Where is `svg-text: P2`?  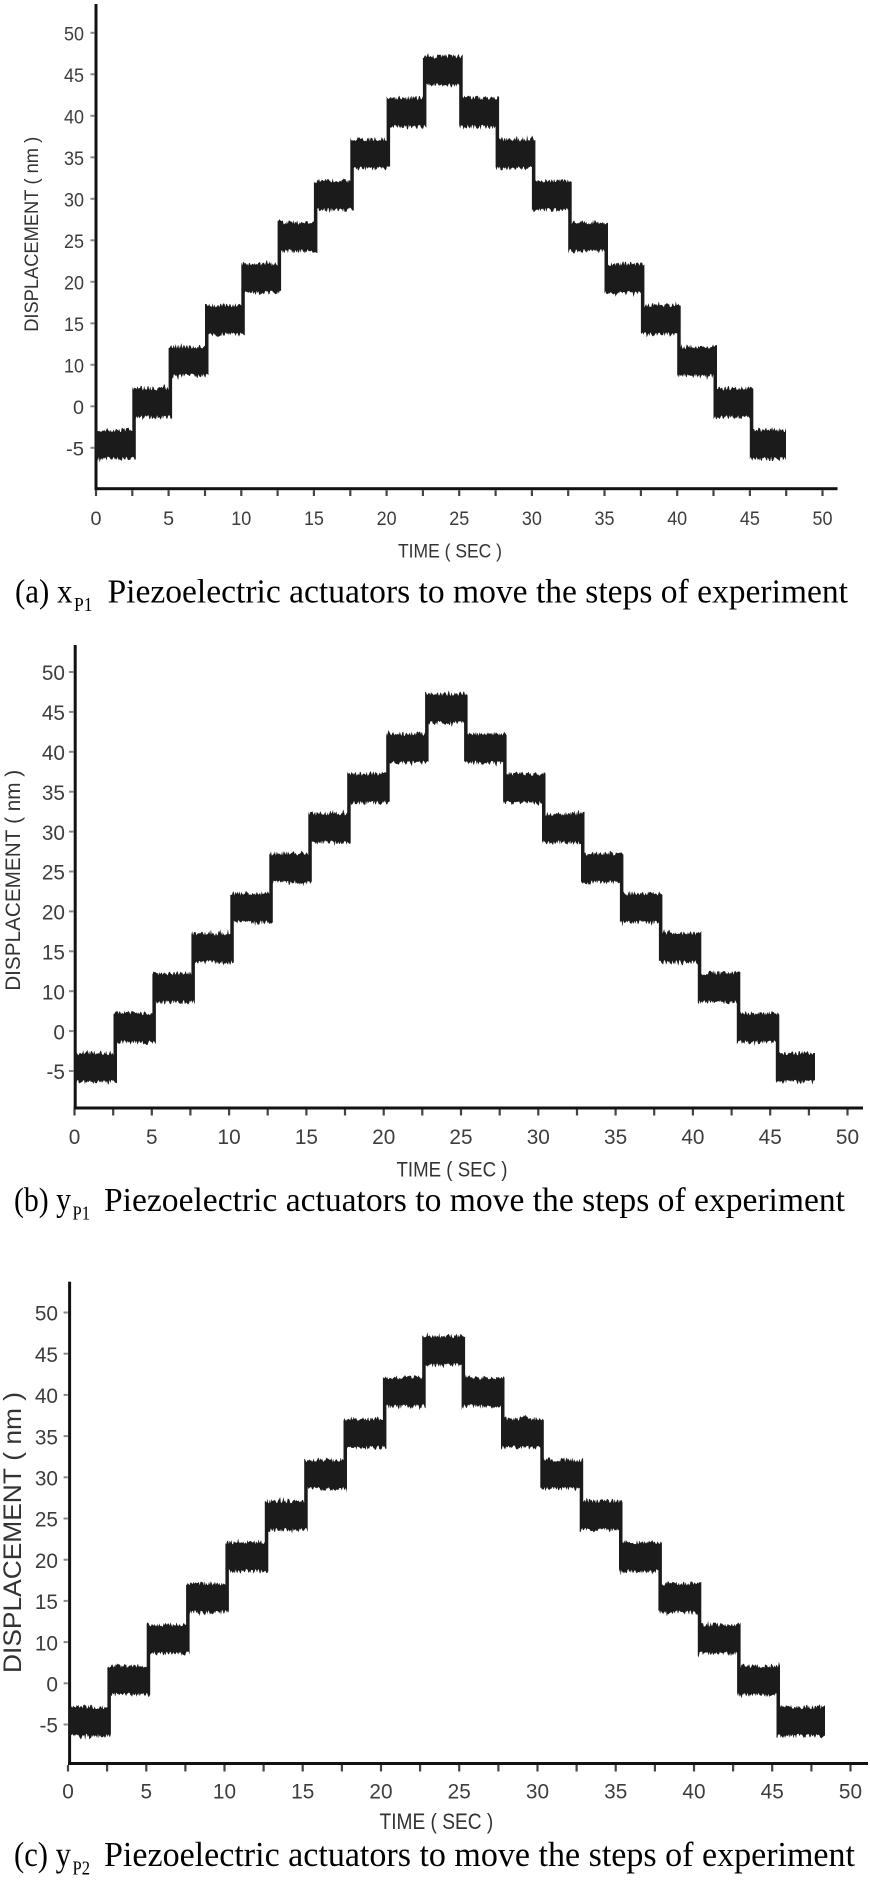
svg-text: P2 is located at coordinates (82, 1868).